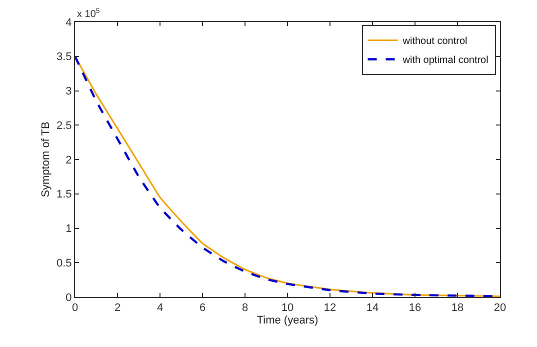  Describe the element at coordinates (202, 308) in the screenshot. I see `x-tick-label: 6` at that location.